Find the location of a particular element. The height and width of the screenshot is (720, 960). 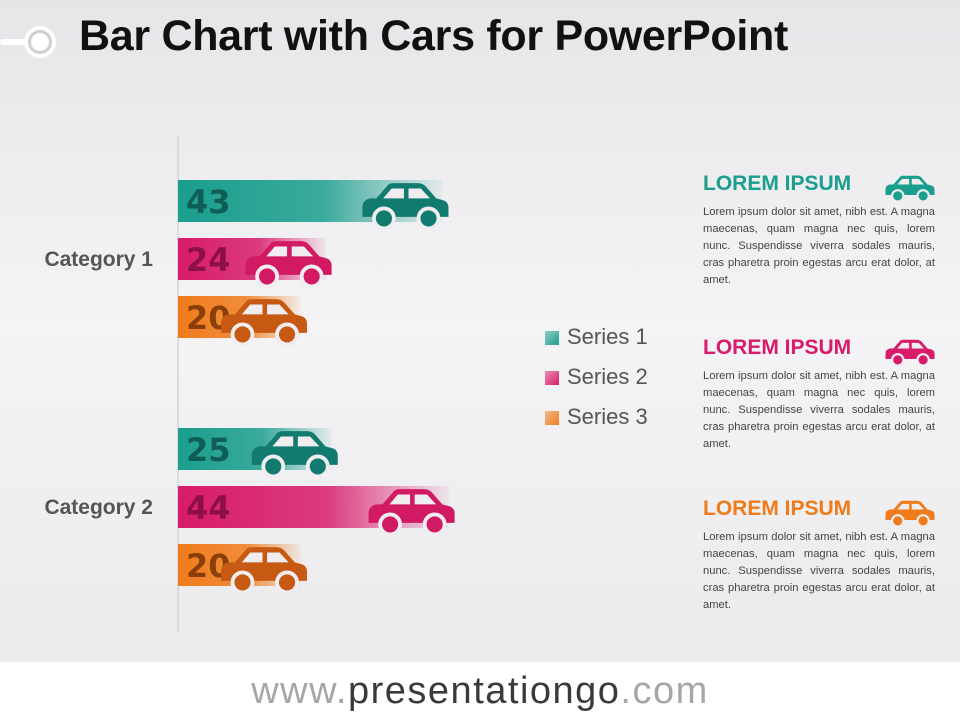

url-suffix: .com is located at coordinates (664, 691).